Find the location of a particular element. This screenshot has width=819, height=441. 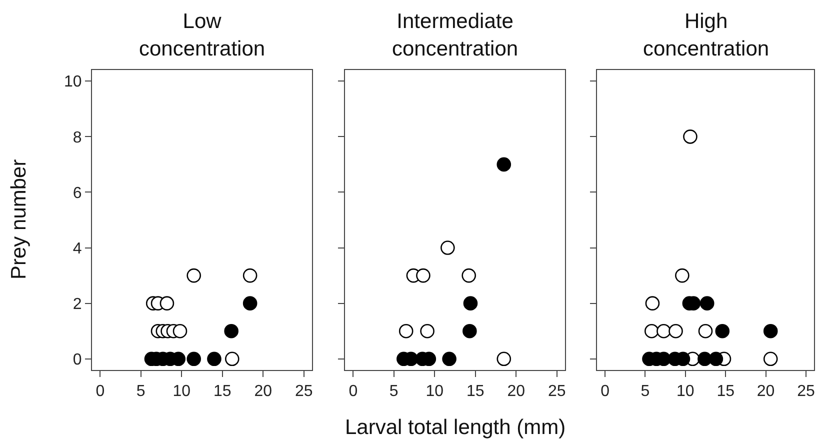

chart-title: High concentration is located at coordinates (706, 35).